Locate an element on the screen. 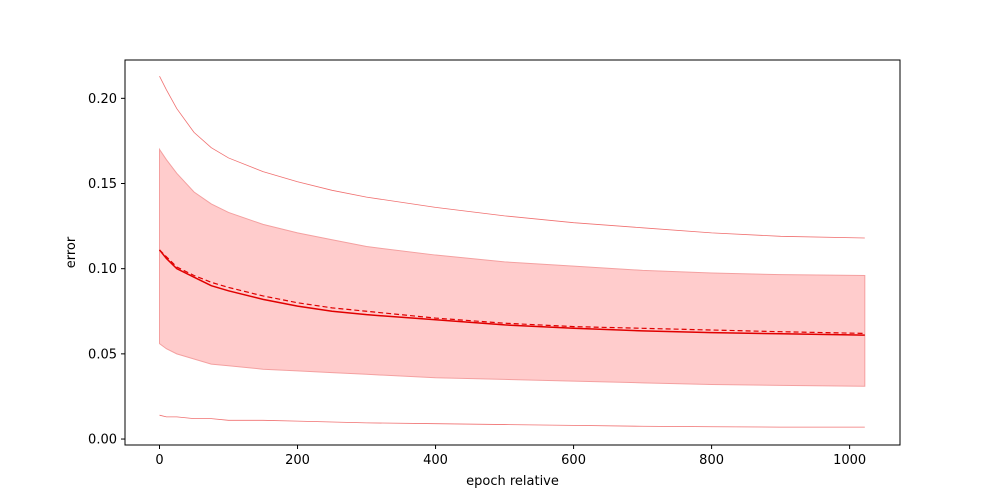 The height and width of the screenshot is (500, 1000). y-axis-ticks: 0.00 0.05 0.10 0.15 0.20 is located at coordinates (106, 270).